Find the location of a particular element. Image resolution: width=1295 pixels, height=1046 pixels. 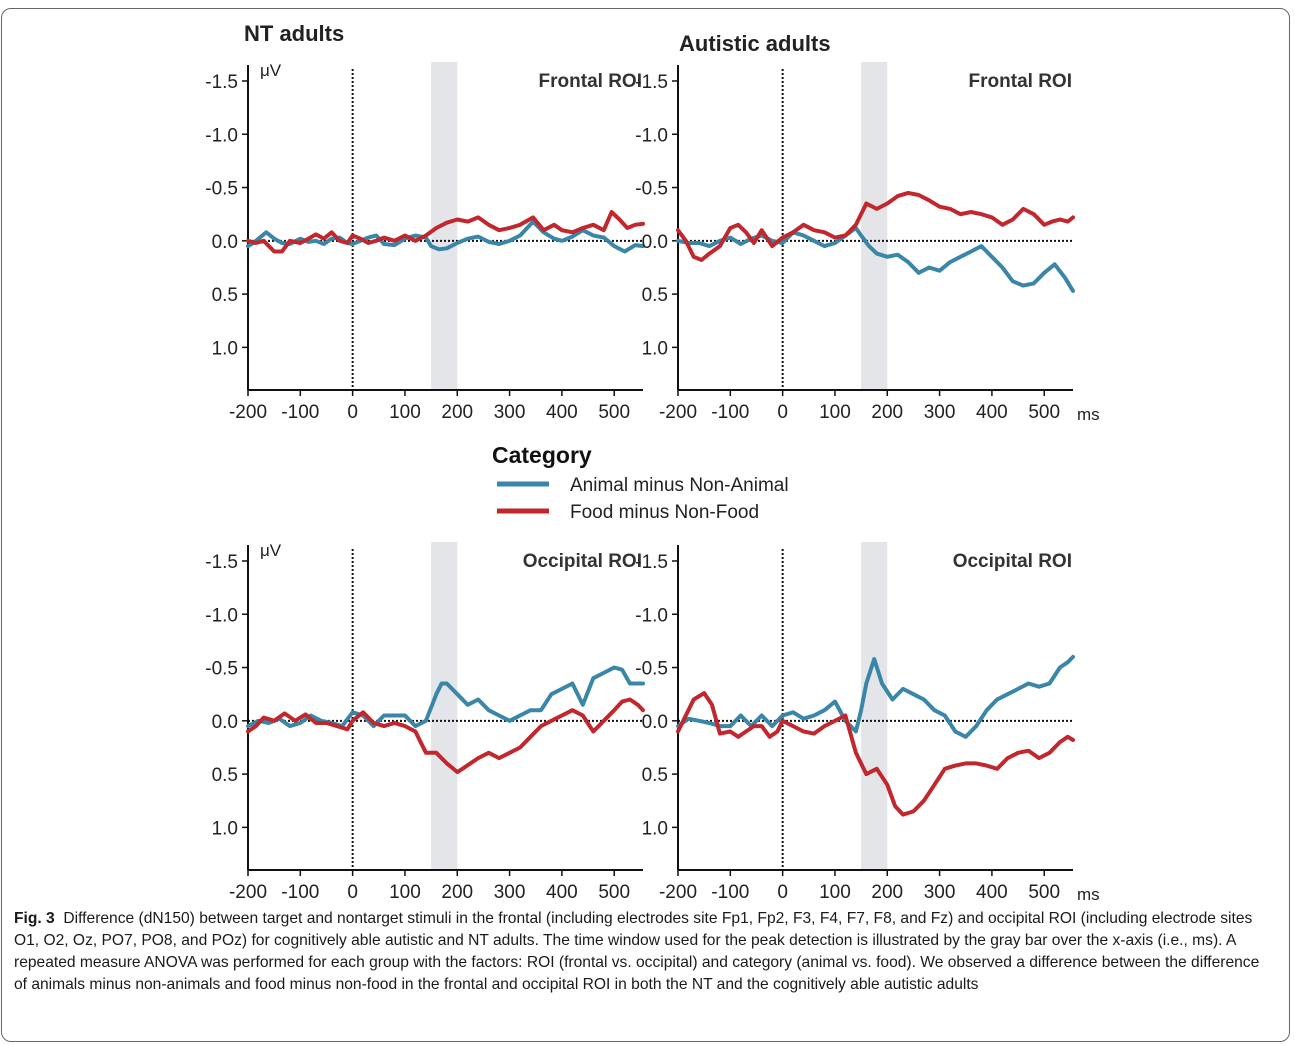

panel-3-y-tick-label: -1.0 is located at coordinates (221, 615).